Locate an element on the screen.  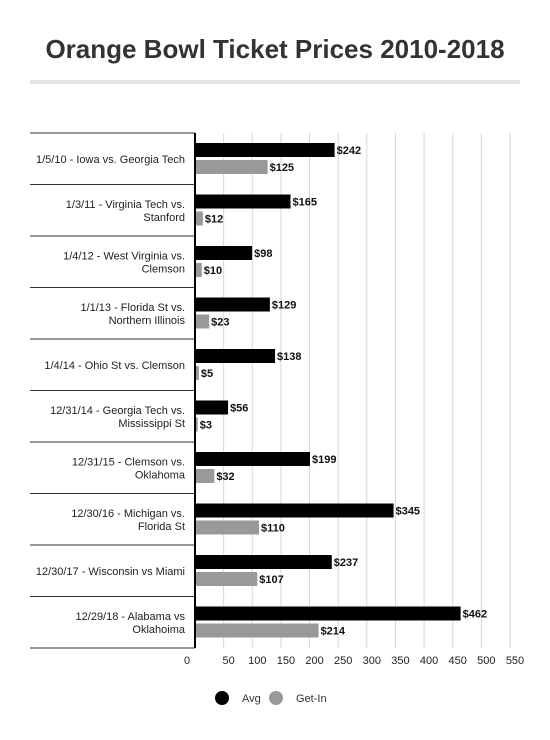
data-label: $56 is located at coordinates (239, 409).